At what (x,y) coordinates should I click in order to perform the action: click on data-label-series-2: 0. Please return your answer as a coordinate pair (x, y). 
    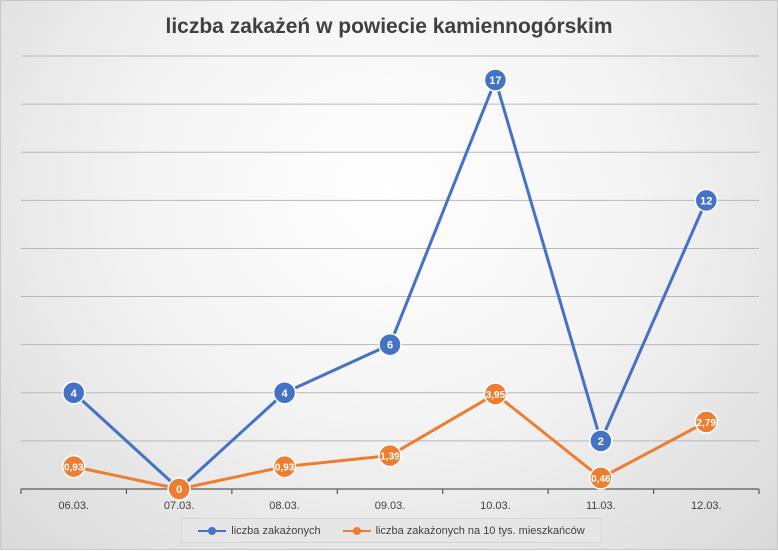
    Looking at the image, I should click on (179, 490).